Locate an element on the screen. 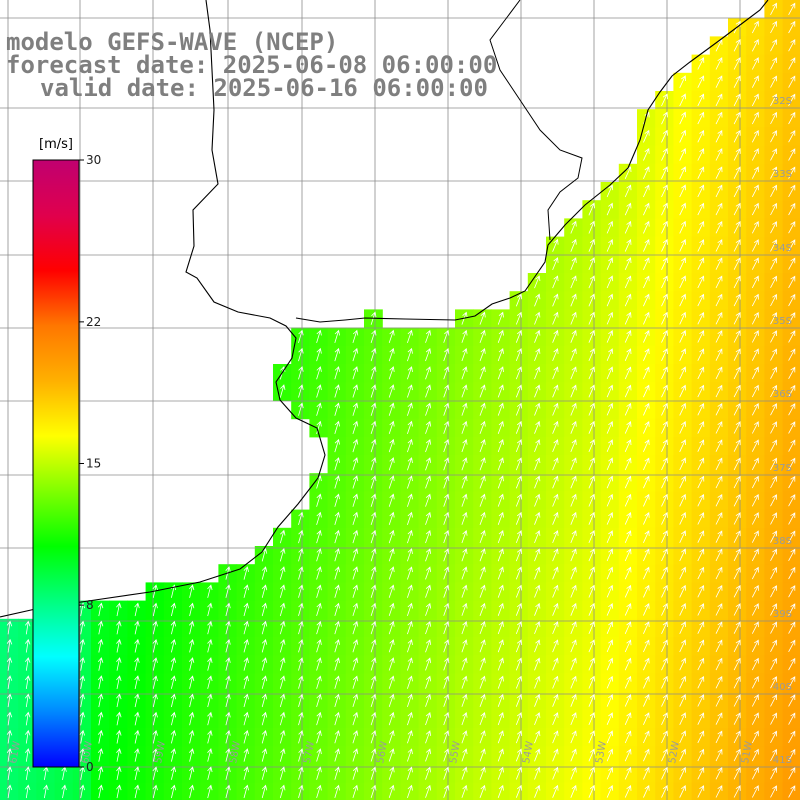  colorbar-tick-label: 15 is located at coordinates (93, 464).